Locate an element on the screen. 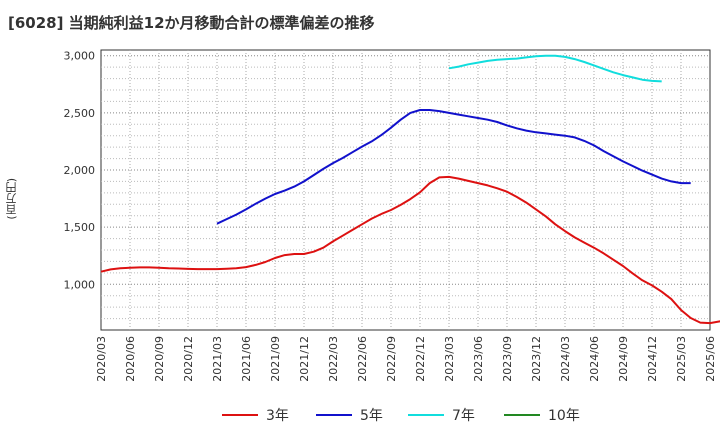  x-tick-label: 2022/06 is located at coordinates (362, 359).